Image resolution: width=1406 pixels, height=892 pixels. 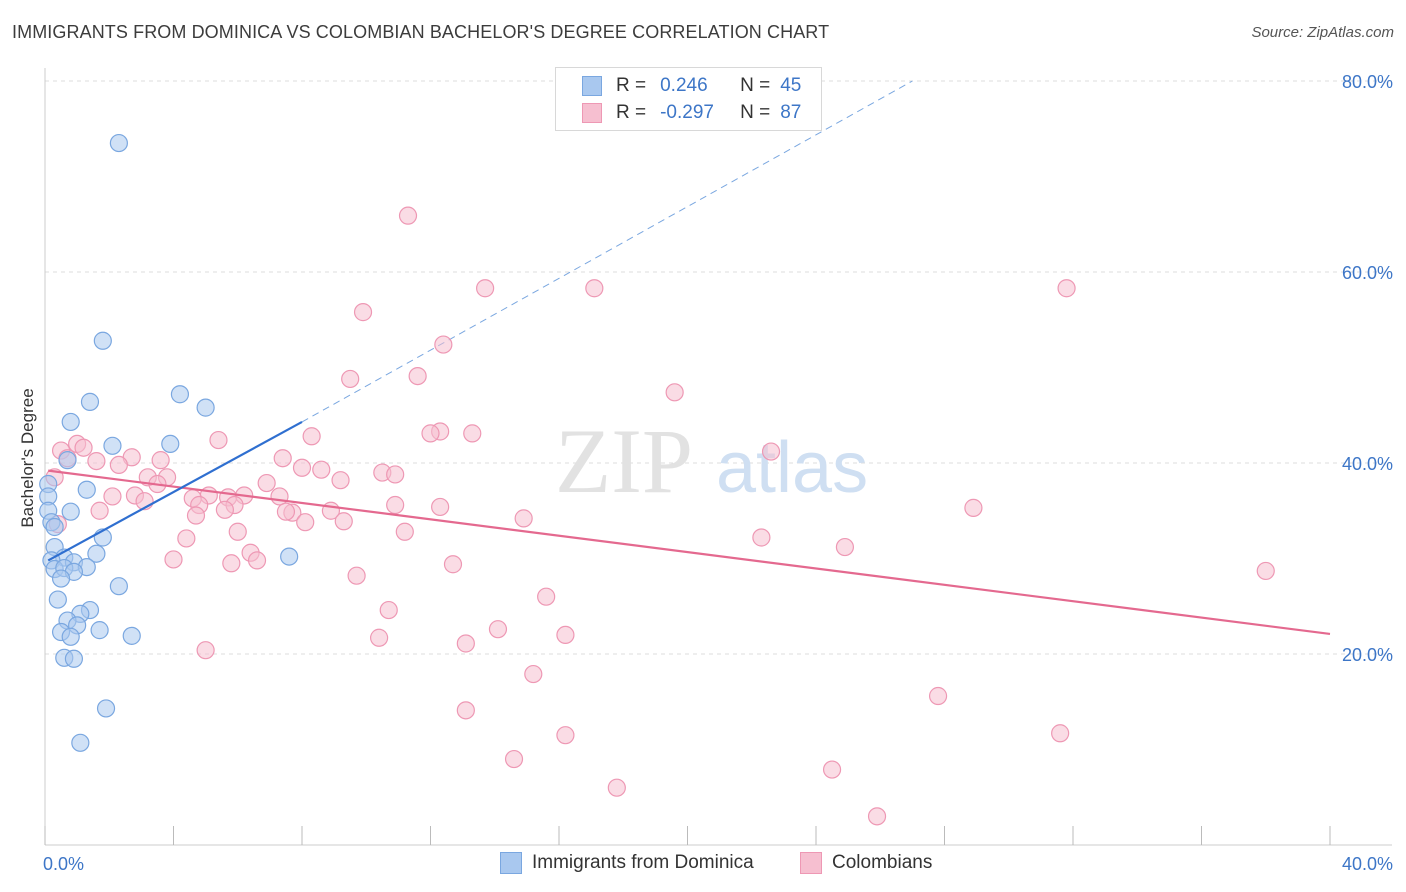 What do you see at coordinates (592, 86) in the screenshot?
I see `legend-swatch-dominica` at bounding box center [592, 86].